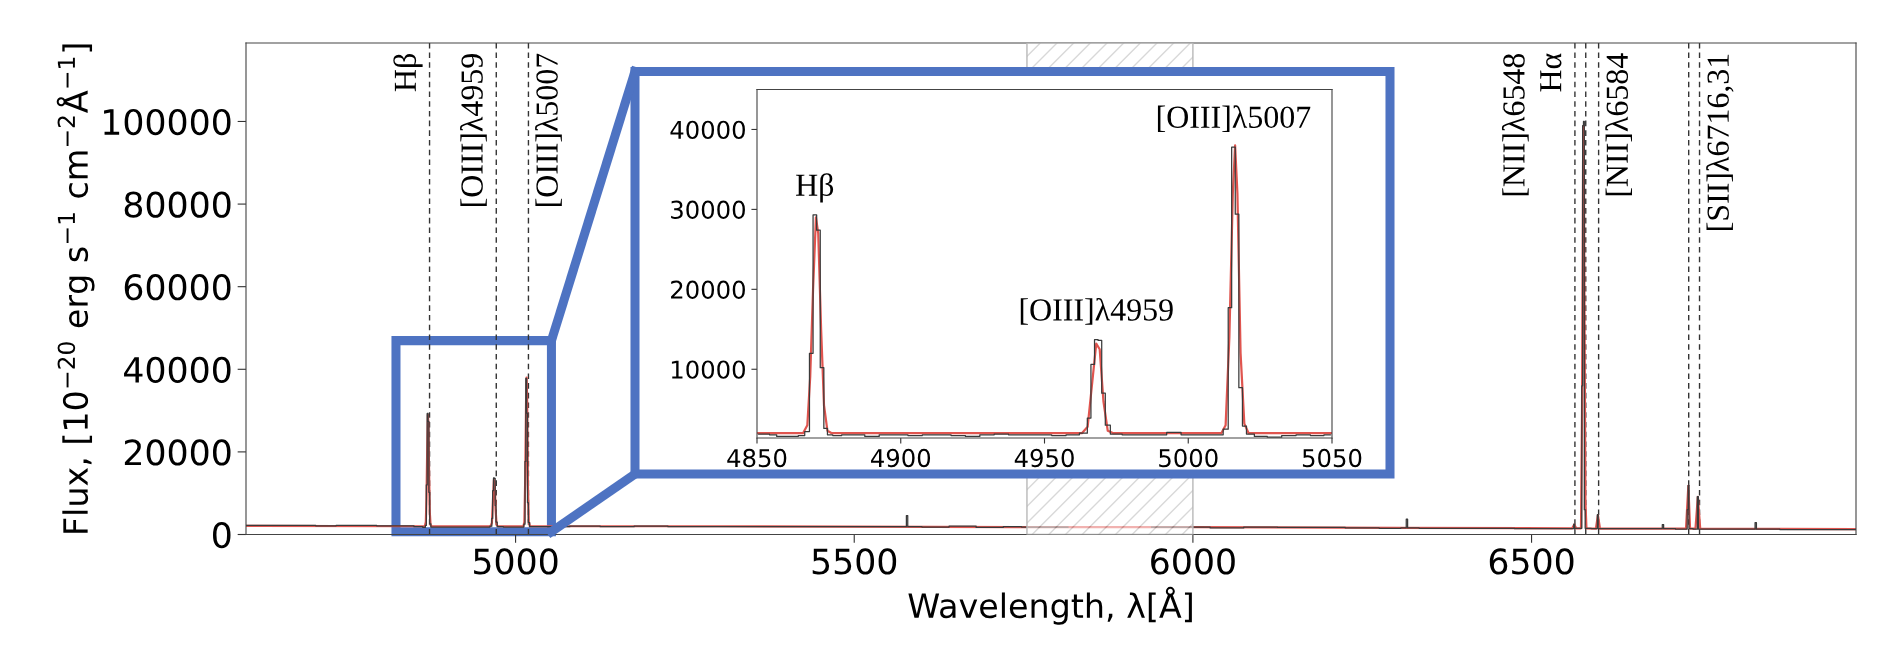 This screenshot has width=1890, height=646. What do you see at coordinates (854, 561) in the screenshot?
I see `x-tick-label: 5500` at bounding box center [854, 561].